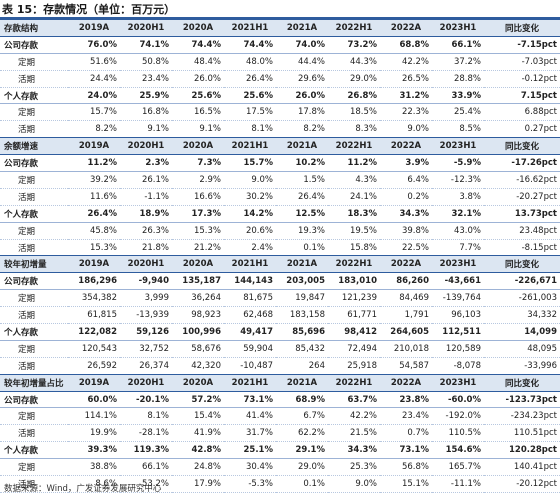  Describe the element at coordinates (198, 298) in the screenshot. I see `value-cell: 36,264` at that location.